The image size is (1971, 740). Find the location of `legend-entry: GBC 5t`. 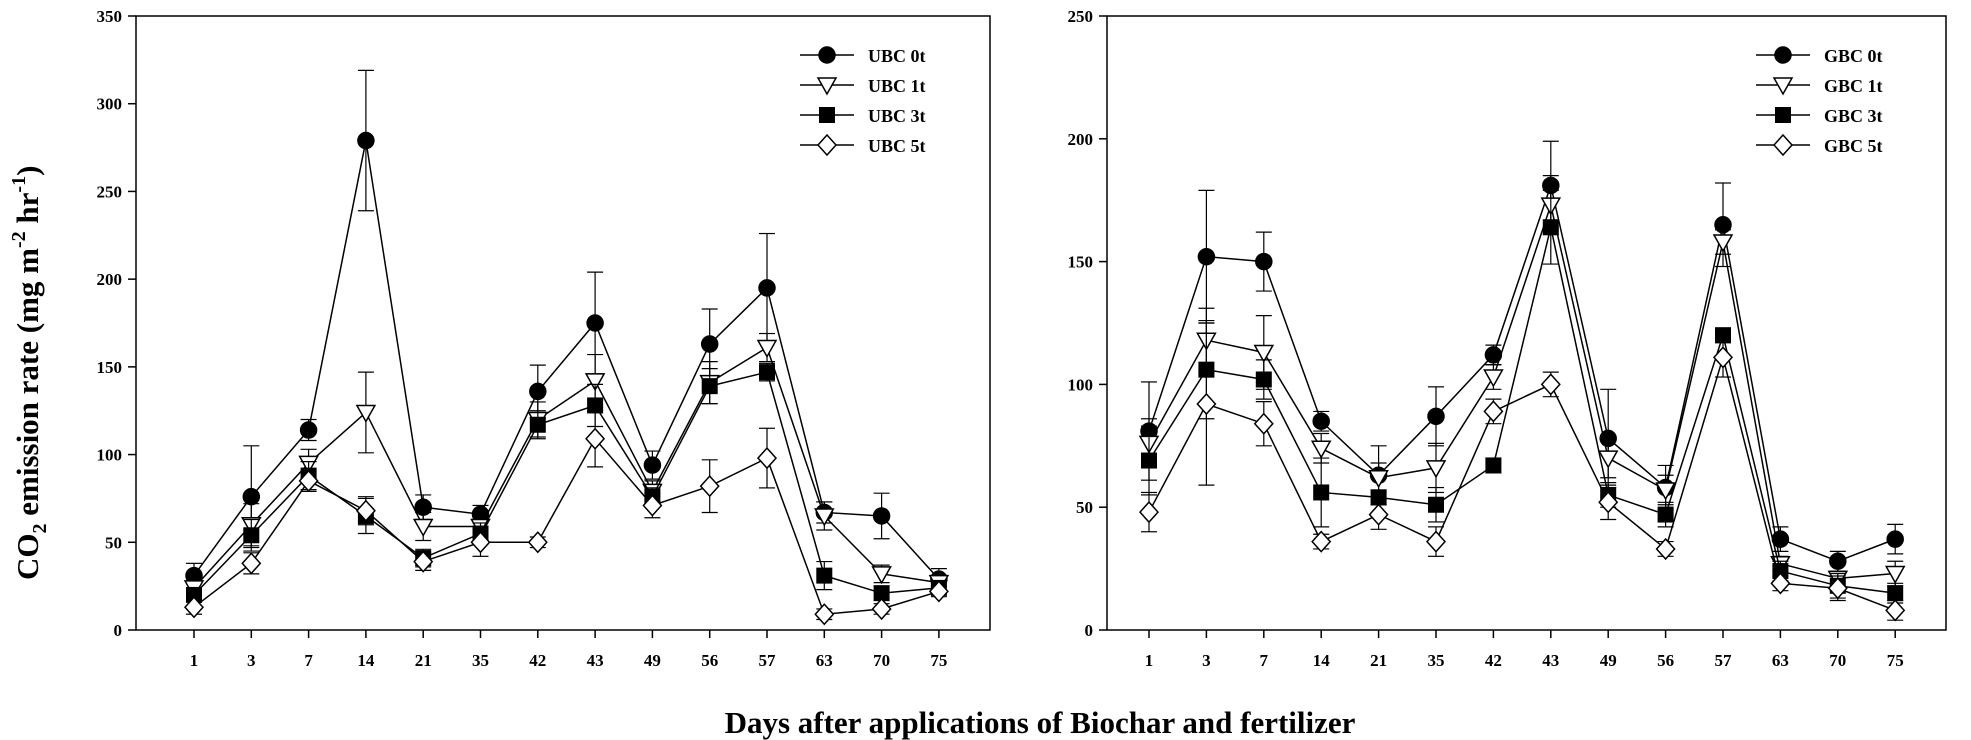

legend-entry: GBC 5t is located at coordinates (1819, 145).